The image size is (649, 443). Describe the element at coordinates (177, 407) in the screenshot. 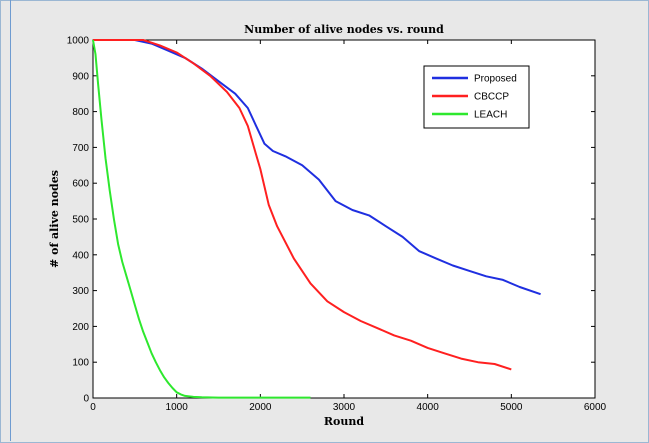

I see `x-tick-label: 1000` at that location.